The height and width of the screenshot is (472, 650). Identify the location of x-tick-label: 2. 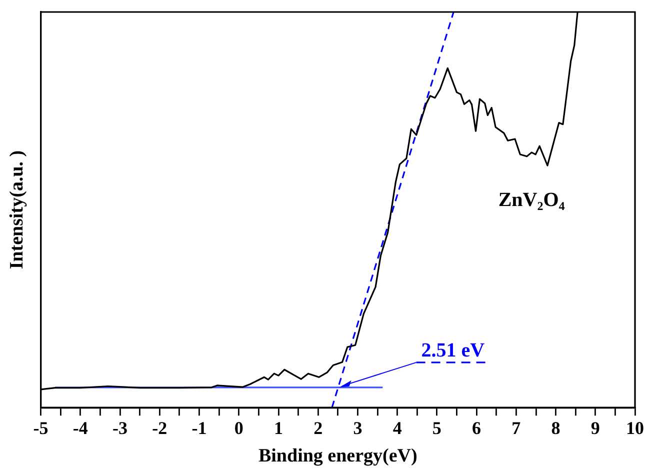
(318, 428).